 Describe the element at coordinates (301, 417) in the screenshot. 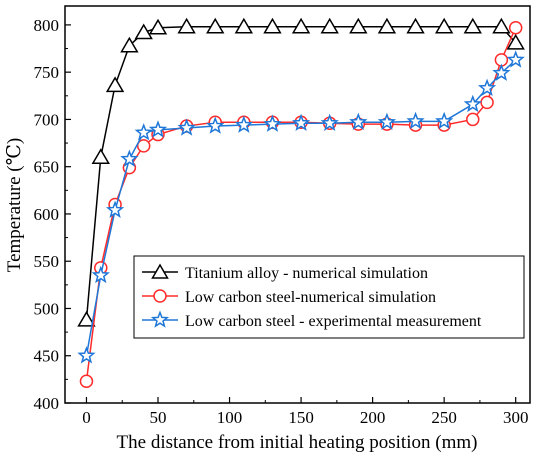

I see `x-tick-label: 150` at that location.